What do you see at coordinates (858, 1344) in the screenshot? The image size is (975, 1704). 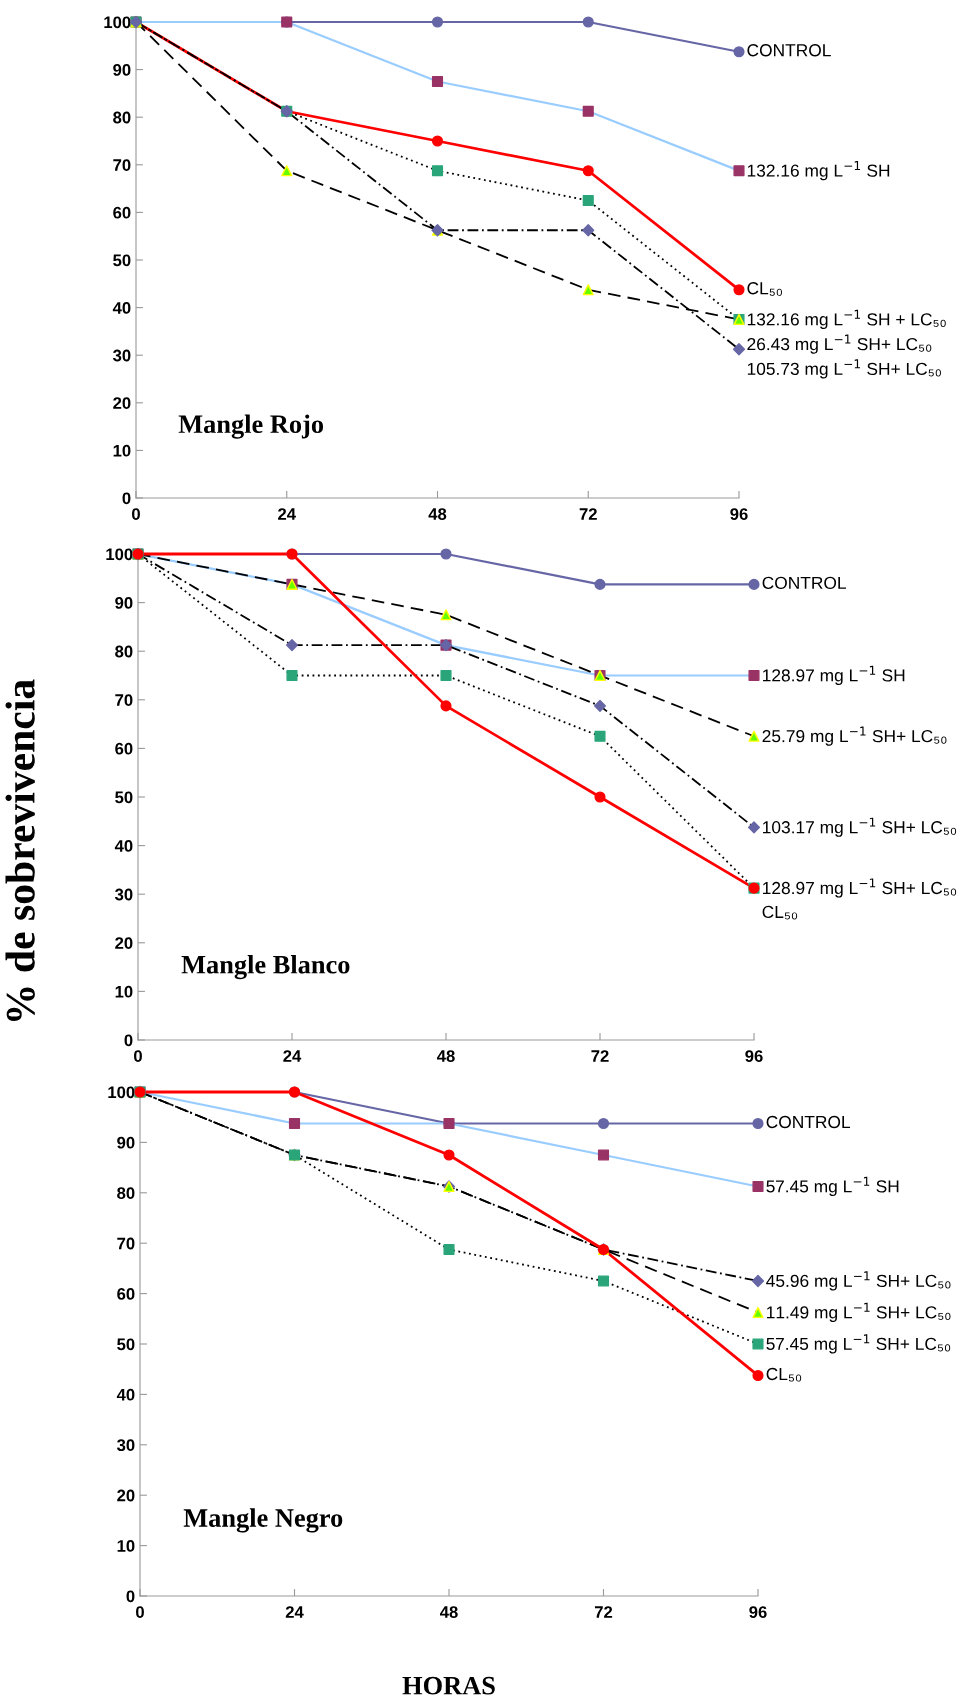 I see `series-label: 57.45 mg L$^{−1}$ SH+ LC₅₀` at bounding box center [858, 1344].